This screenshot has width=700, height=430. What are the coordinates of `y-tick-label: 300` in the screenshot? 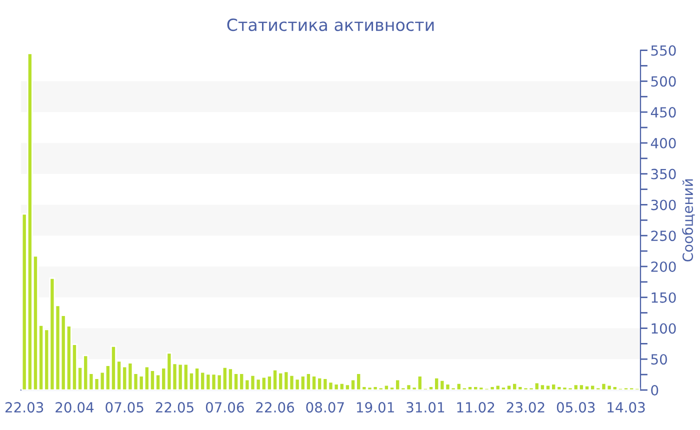 It's located at (663, 205).